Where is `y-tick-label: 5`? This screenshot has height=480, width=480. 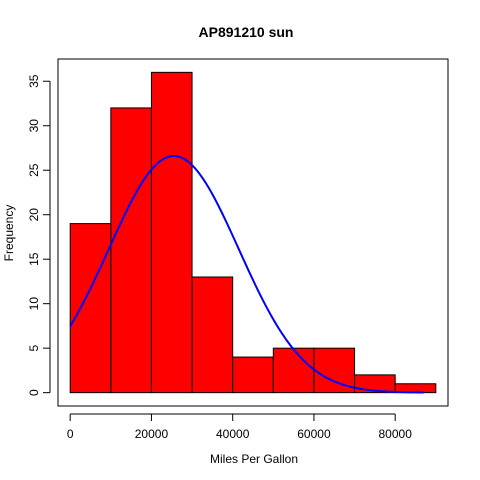 y-tick-label: 5 is located at coordinates (34, 348).